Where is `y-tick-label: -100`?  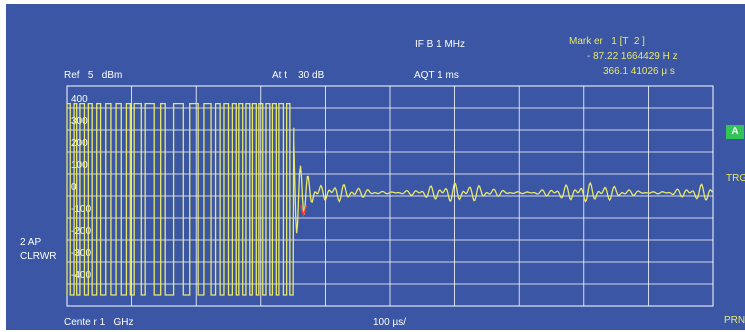 y-tick-label: -100 is located at coordinates (81, 209).